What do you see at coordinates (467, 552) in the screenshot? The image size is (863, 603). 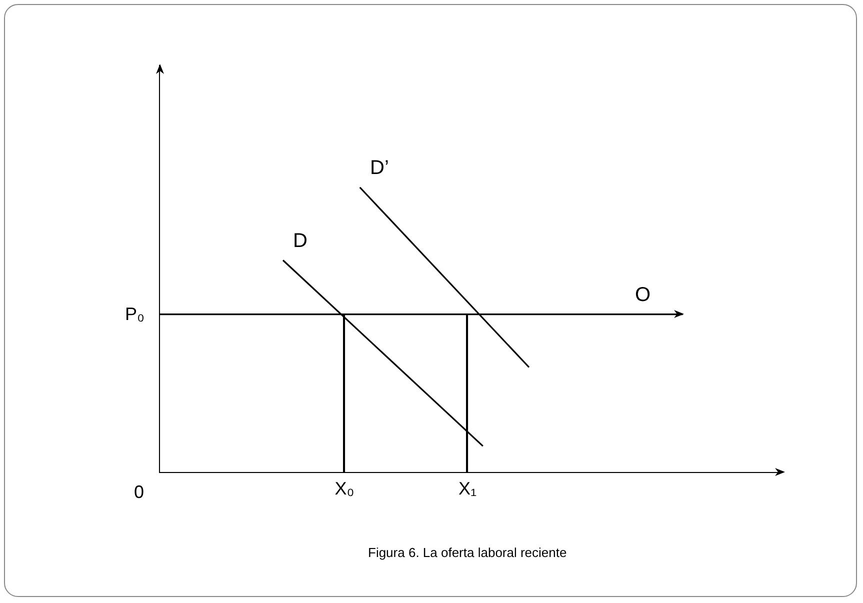 I see `text: Figura 6. La oferta laboral reciente` at bounding box center [467, 552].